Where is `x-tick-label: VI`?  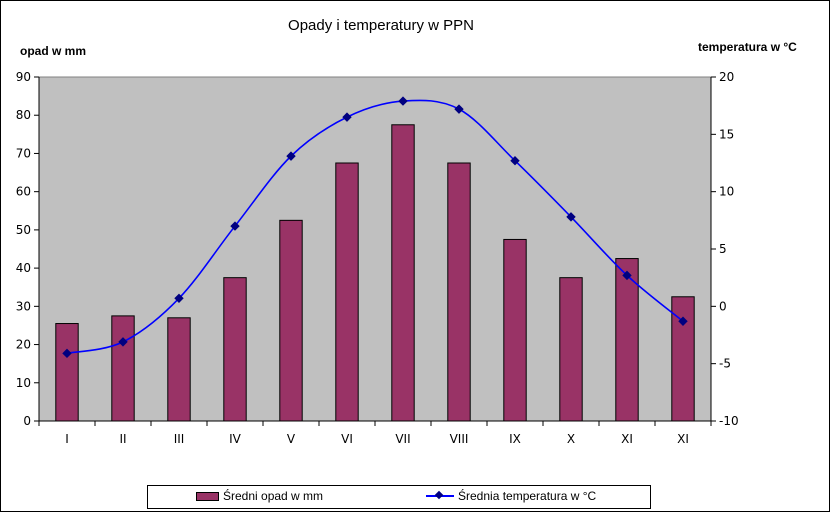
x-tick-label: VI is located at coordinates (347, 439).